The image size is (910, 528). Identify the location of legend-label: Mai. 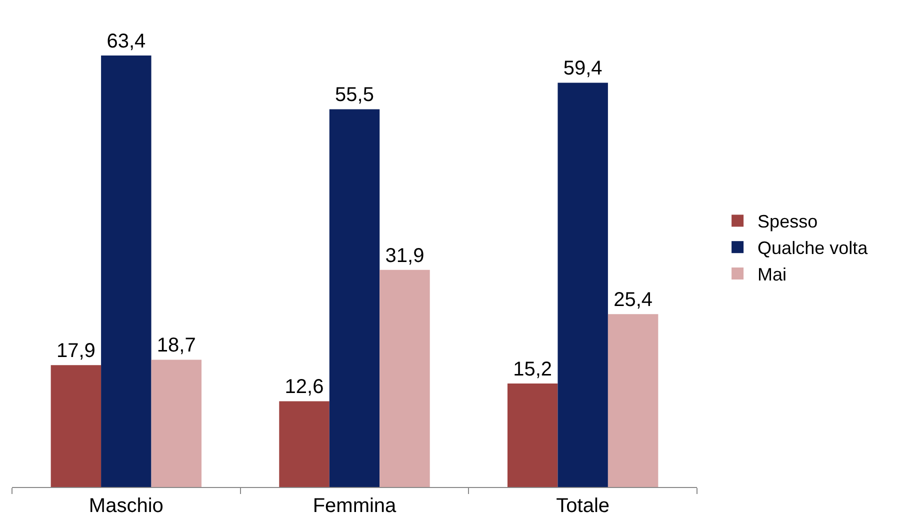
(772, 274).